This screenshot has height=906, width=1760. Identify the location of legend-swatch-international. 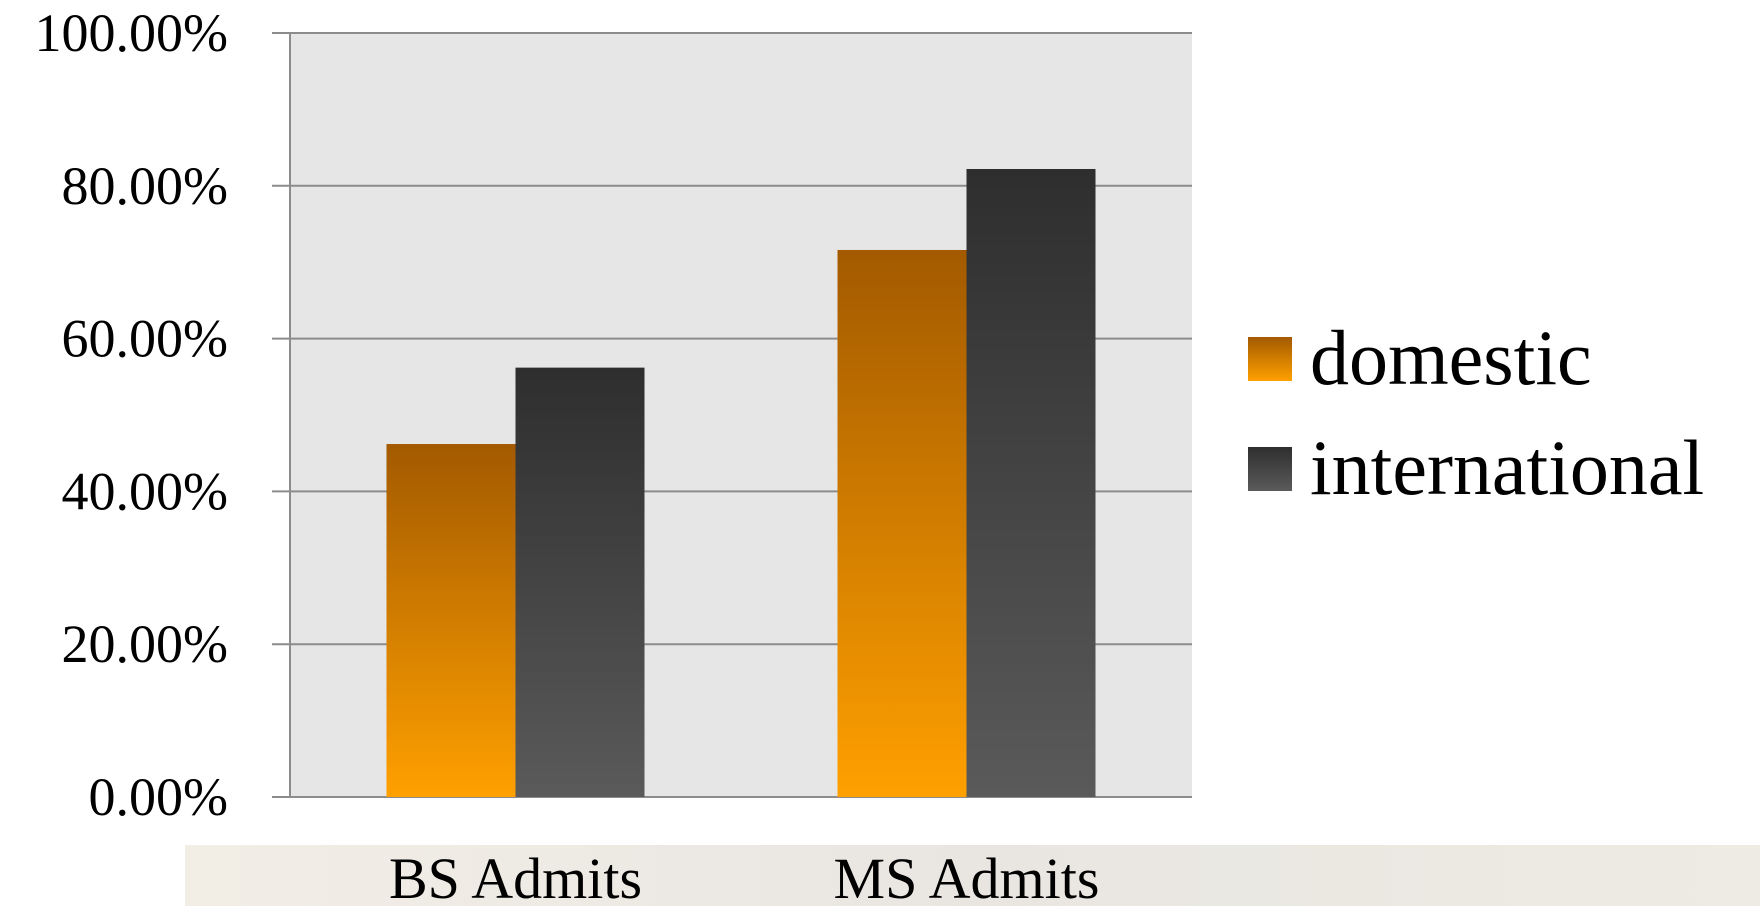
(1270, 469).